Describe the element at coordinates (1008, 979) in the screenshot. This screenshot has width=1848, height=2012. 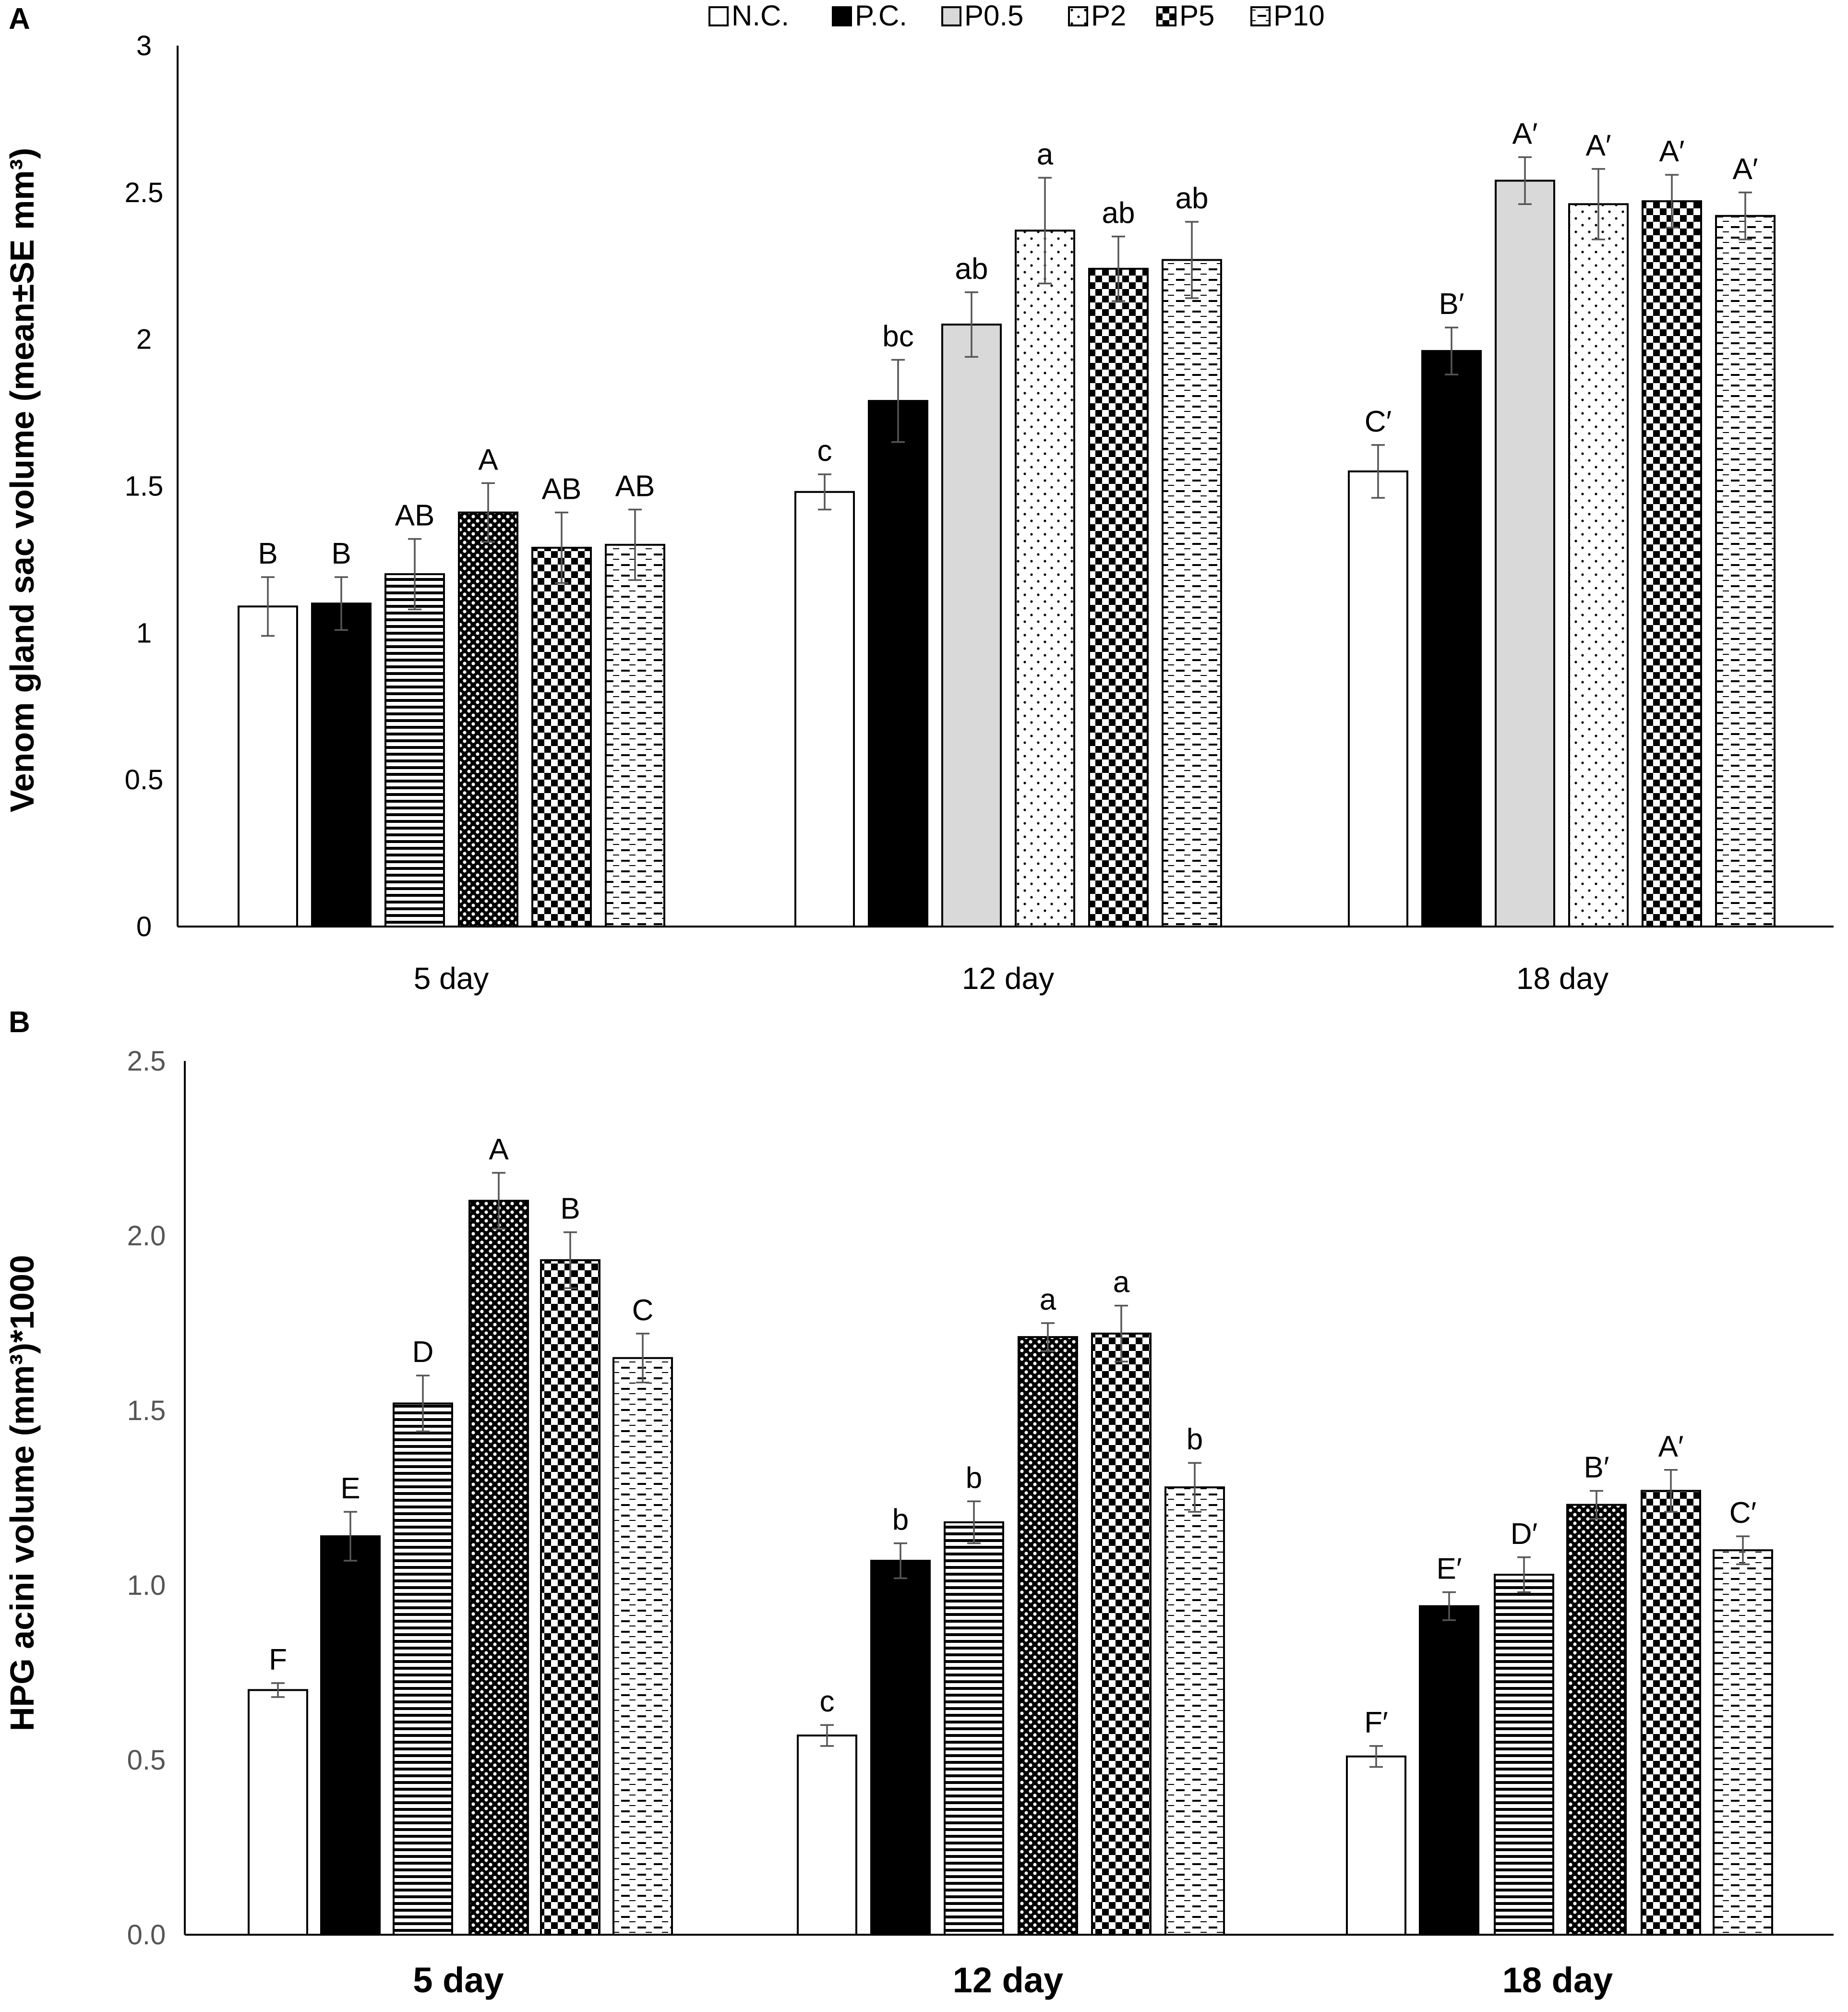
I see `x-category-label: 12 day` at that location.